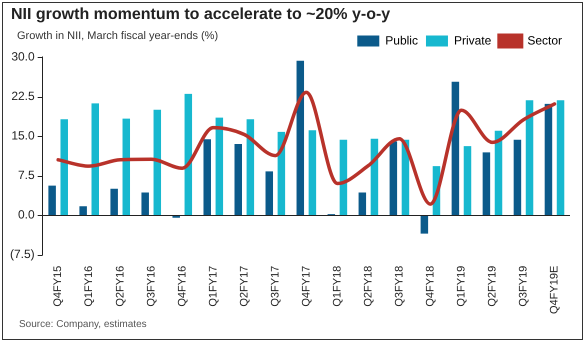  I want to click on x-tick-label: Q4FY18, so click(430, 286).